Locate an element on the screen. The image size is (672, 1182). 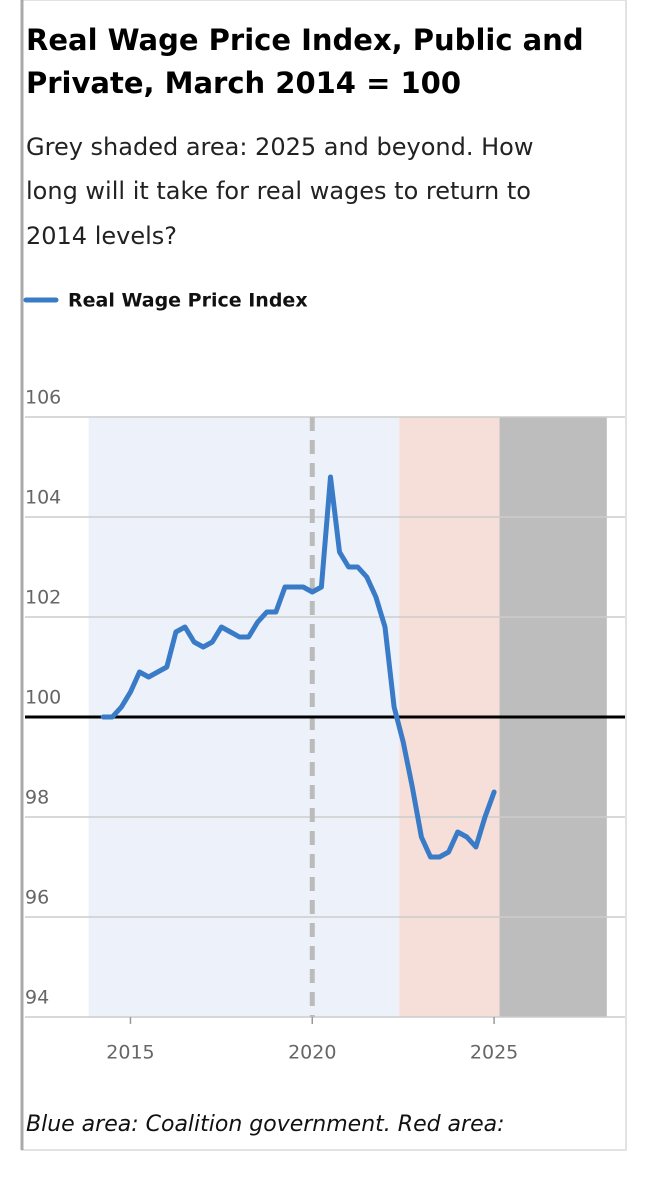
subtitle: Grey shaded area: 2025 and beyond. How is located at coordinates (280, 147).